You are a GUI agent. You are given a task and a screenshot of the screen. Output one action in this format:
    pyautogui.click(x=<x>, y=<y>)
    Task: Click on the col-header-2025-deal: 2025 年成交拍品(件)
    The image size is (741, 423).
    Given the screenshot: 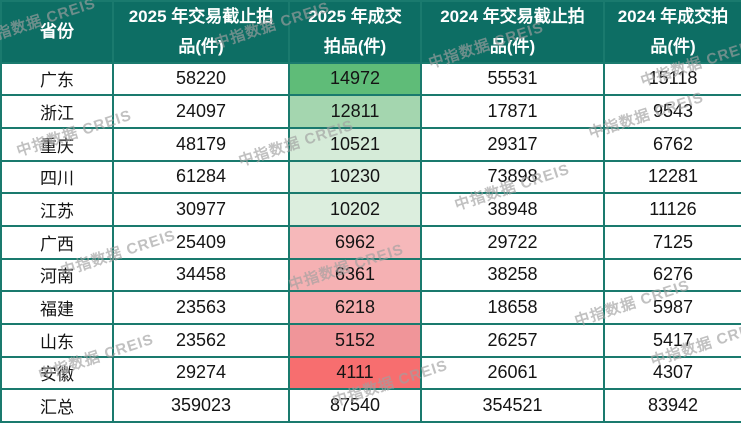 What is the action you would take?
    pyautogui.click(x=355, y=32)
    